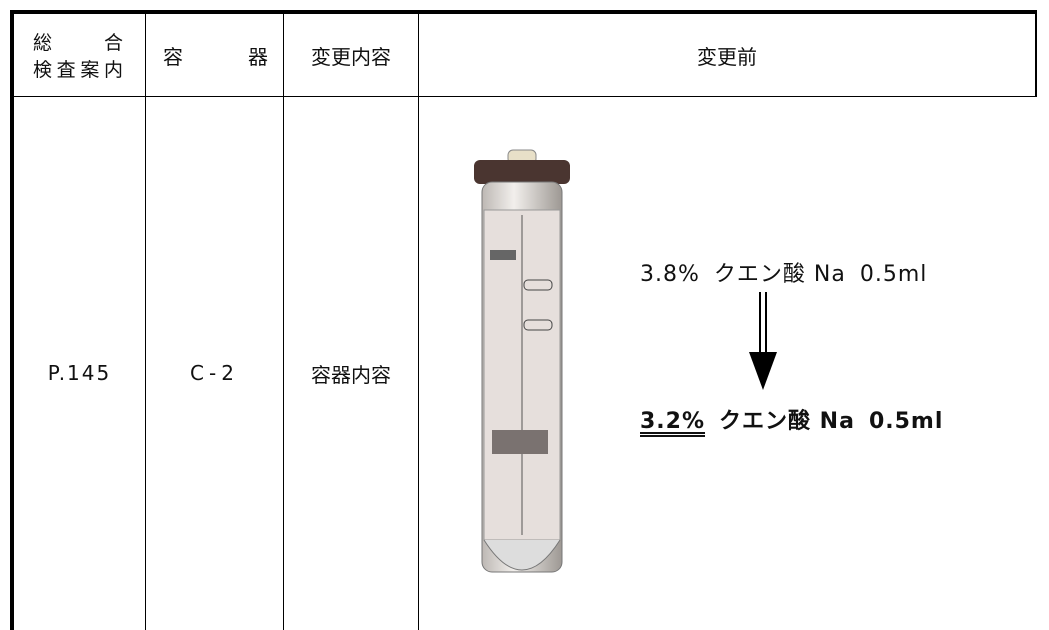  I want to click on cell-text: P.145, so click(79, 373).